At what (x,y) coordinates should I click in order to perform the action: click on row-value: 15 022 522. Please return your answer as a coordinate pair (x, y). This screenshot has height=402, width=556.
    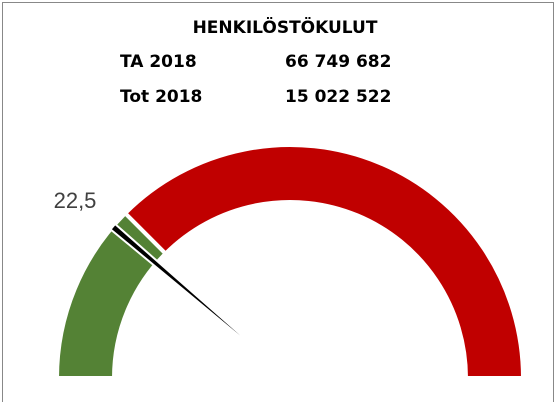
    Looking at the image, I should click on (338, 97).